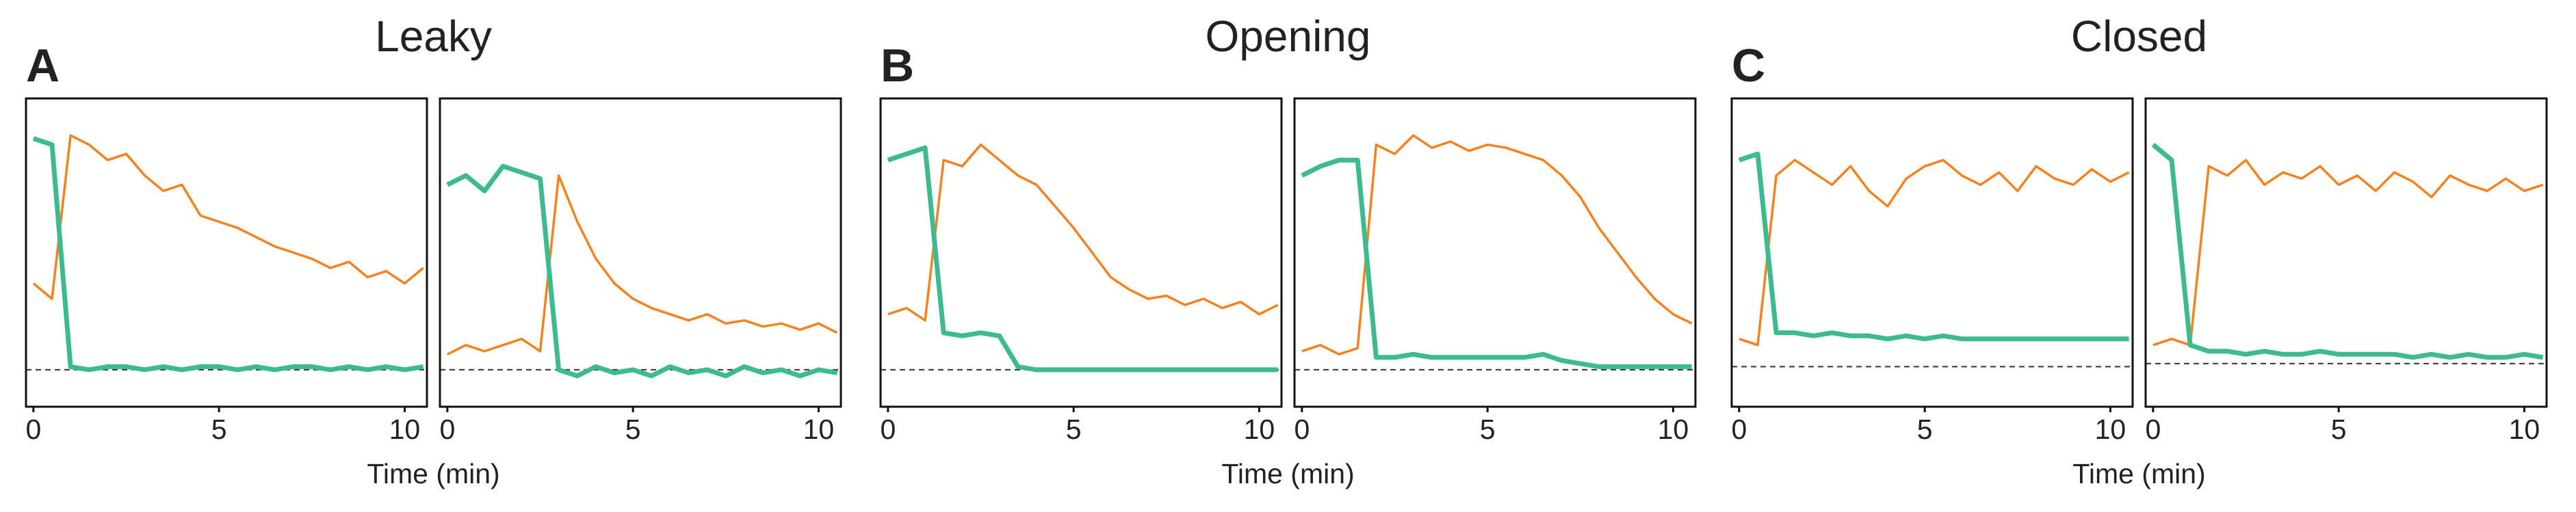 The width and height of the screenshot is (2576, 512). Describe the element at coordinates (433, 36) in the screenshot. I see `group-title: Leaky` at that location.